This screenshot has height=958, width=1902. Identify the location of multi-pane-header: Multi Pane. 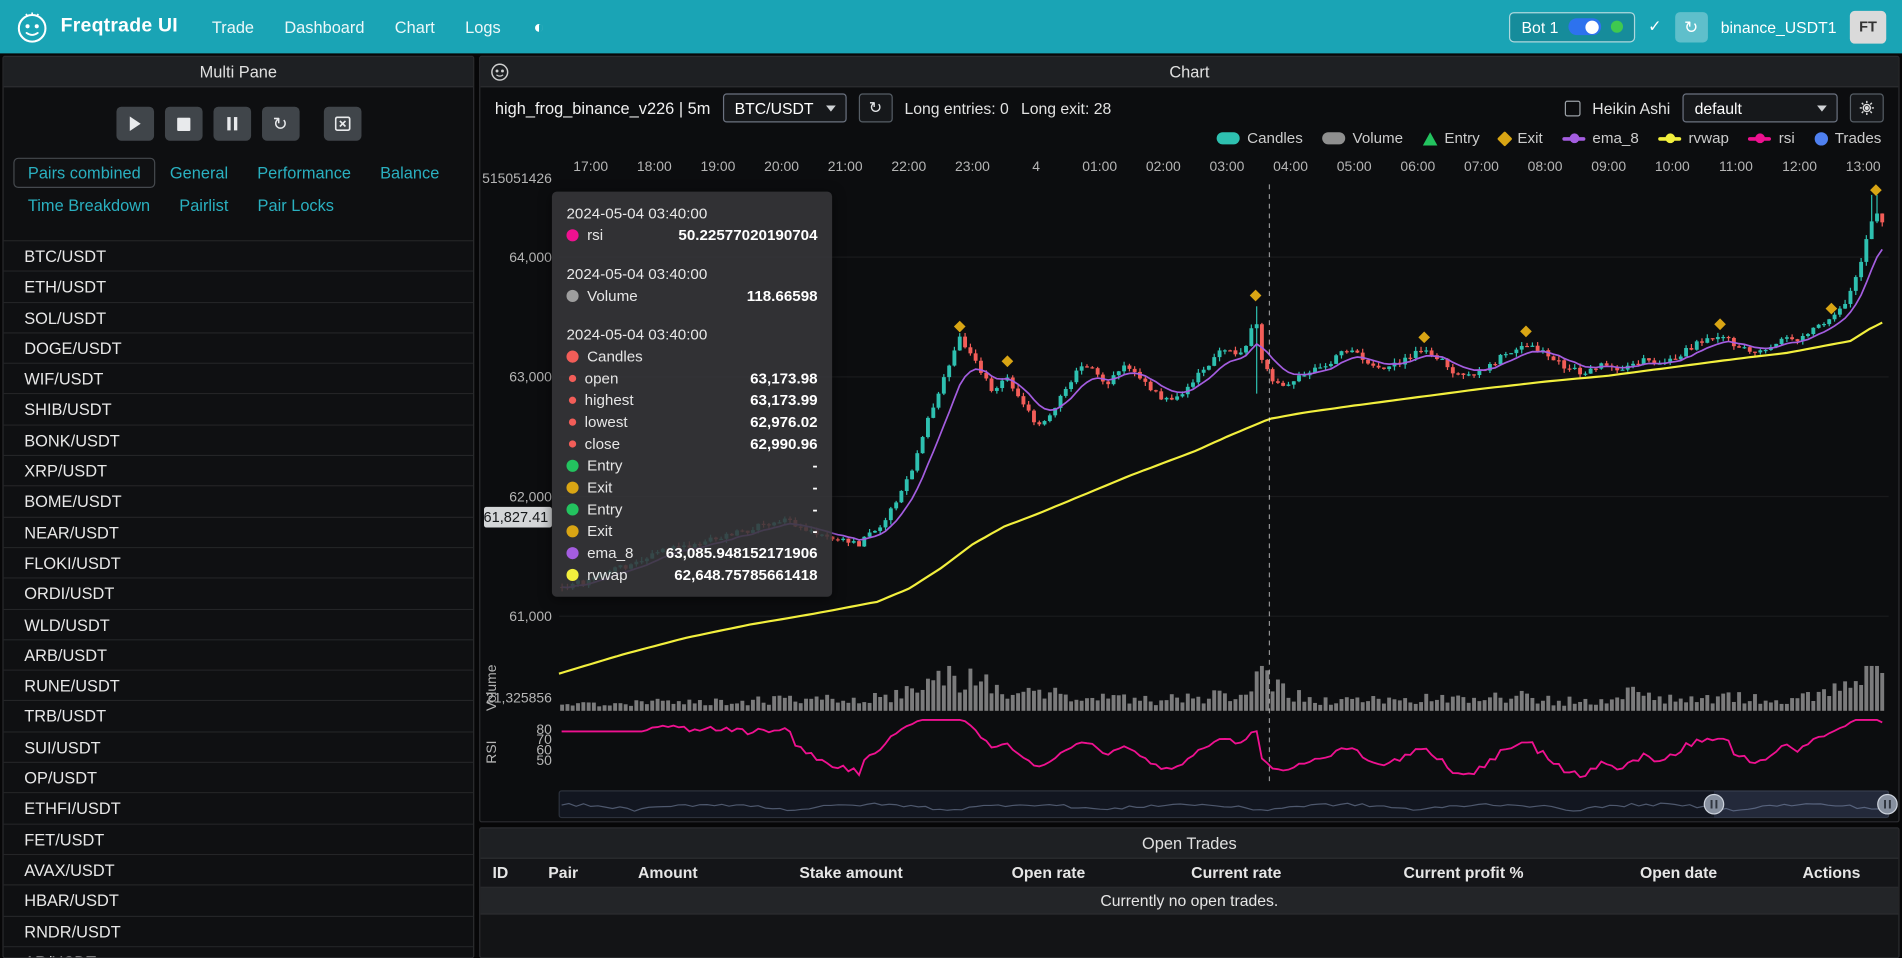
(238, 72).